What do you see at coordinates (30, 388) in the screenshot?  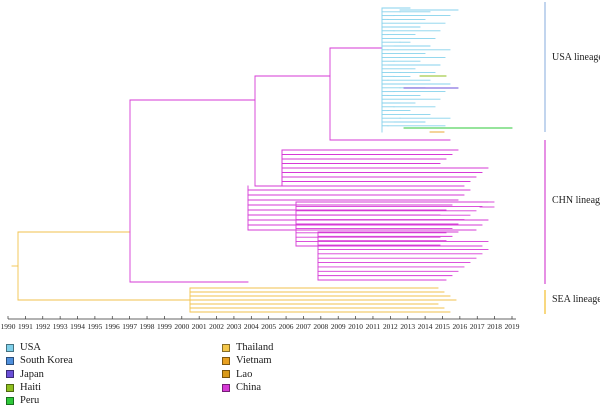 I see `legend-label: Haiti` at bounding box center [30, 388].